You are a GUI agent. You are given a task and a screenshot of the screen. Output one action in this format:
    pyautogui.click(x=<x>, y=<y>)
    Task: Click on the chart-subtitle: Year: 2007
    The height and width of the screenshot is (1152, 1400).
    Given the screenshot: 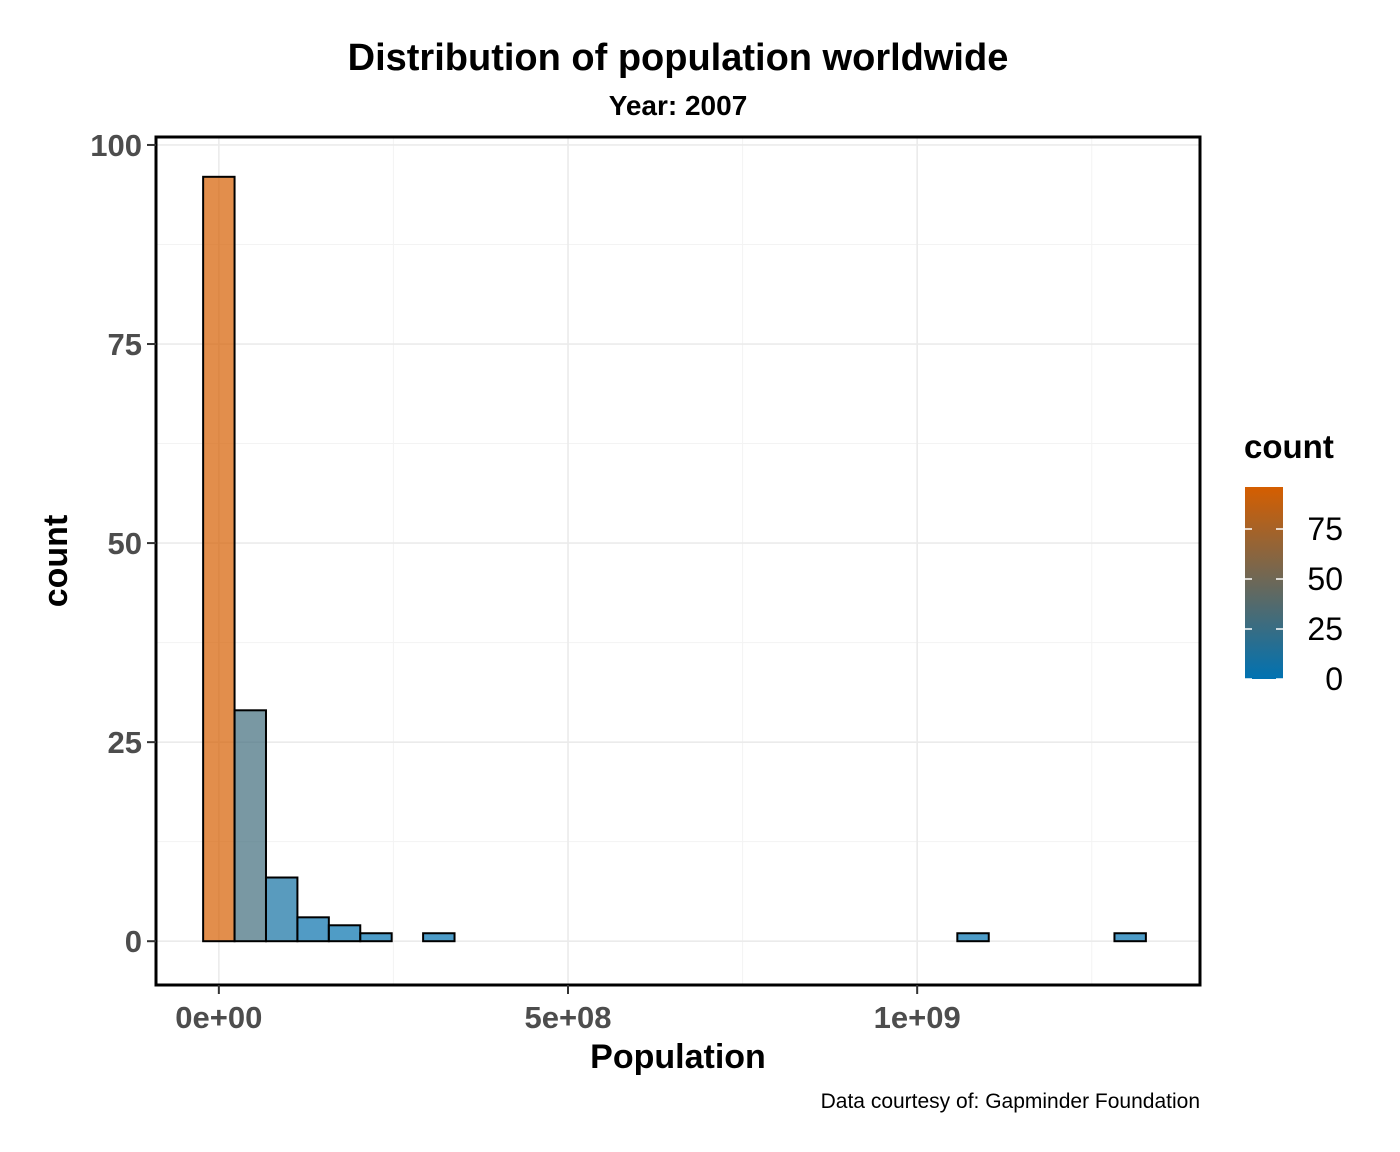 What is the action you would take?
    pyautogui.click(x=678, y=105)
    